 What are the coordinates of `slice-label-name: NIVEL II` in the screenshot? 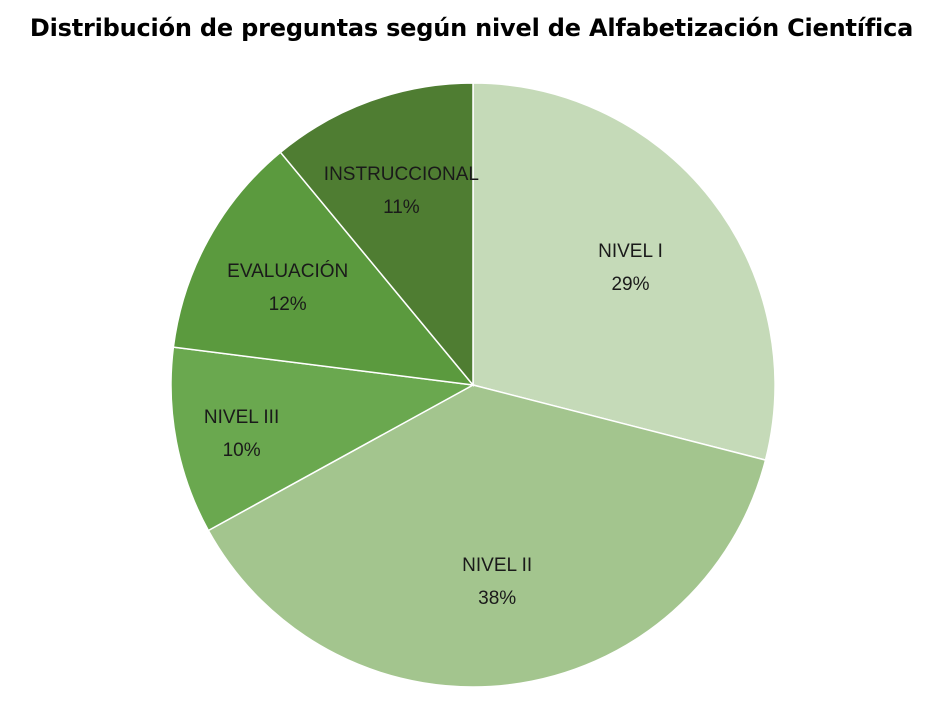 It's located at (497, 565).